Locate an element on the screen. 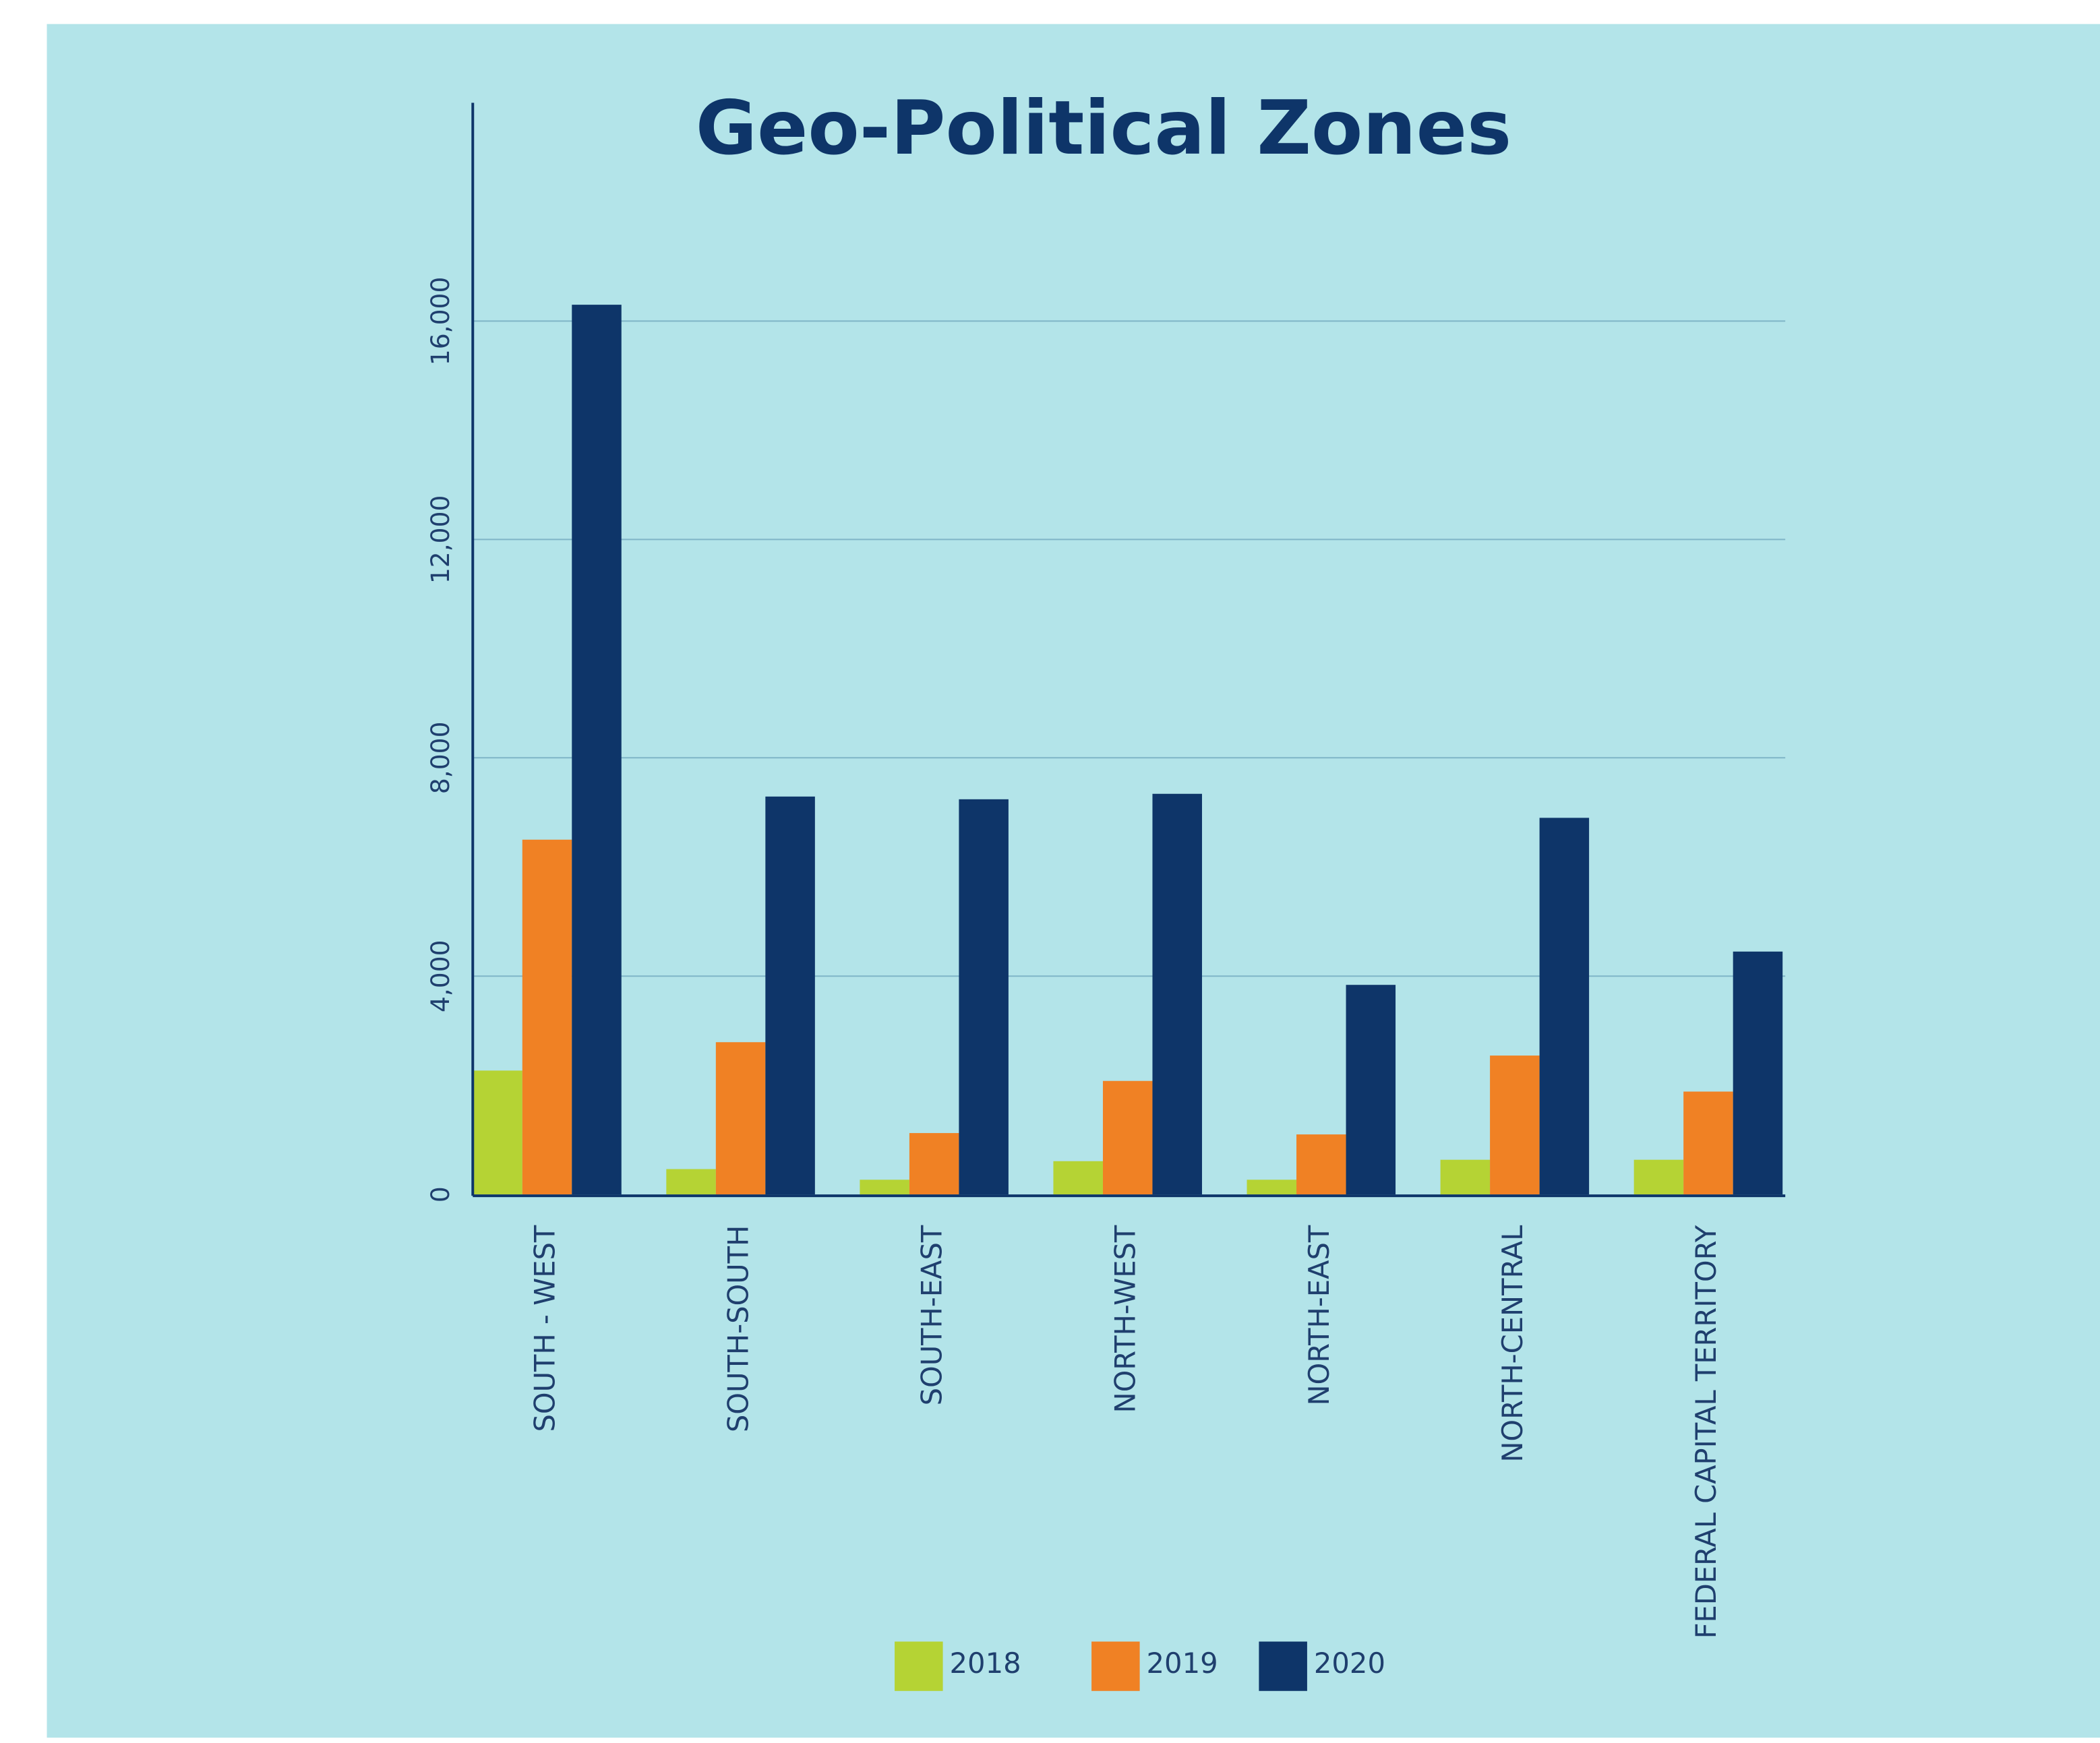 This screenshot has height=1743, width=2100. chart-title: Geo-Political Zones is located at coordinates (1104, 128).